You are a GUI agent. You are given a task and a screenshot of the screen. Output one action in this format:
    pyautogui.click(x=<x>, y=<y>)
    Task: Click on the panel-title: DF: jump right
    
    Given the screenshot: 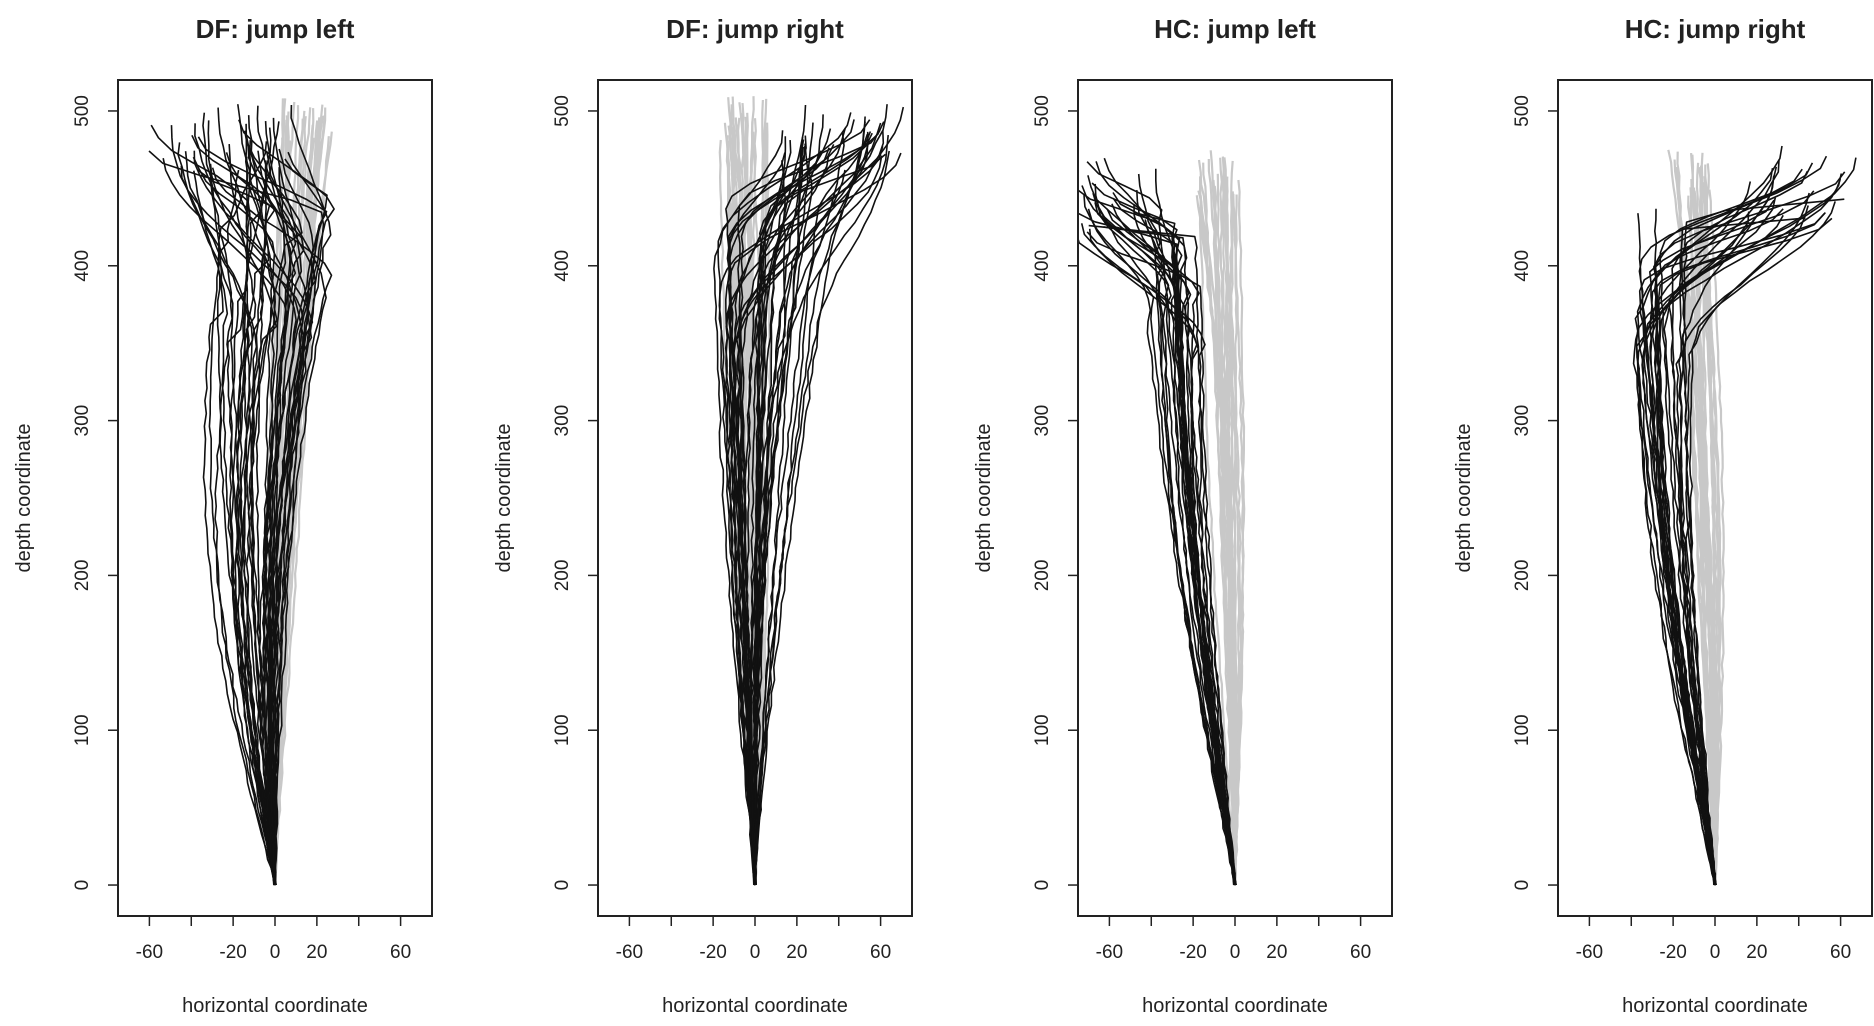 What is the action you would take?
    pyautogui.click(x=755, y=29)
    